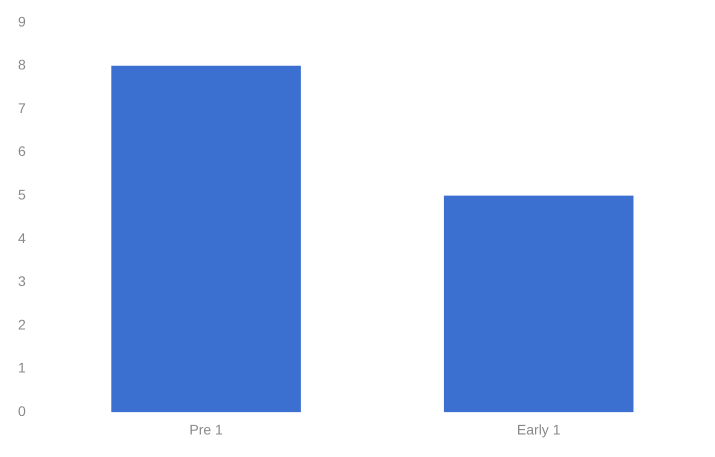 Image resolution: width=715 pixels, height=457 pixels. I want to click on x-tick-label: Early 1, so click(538, 429).